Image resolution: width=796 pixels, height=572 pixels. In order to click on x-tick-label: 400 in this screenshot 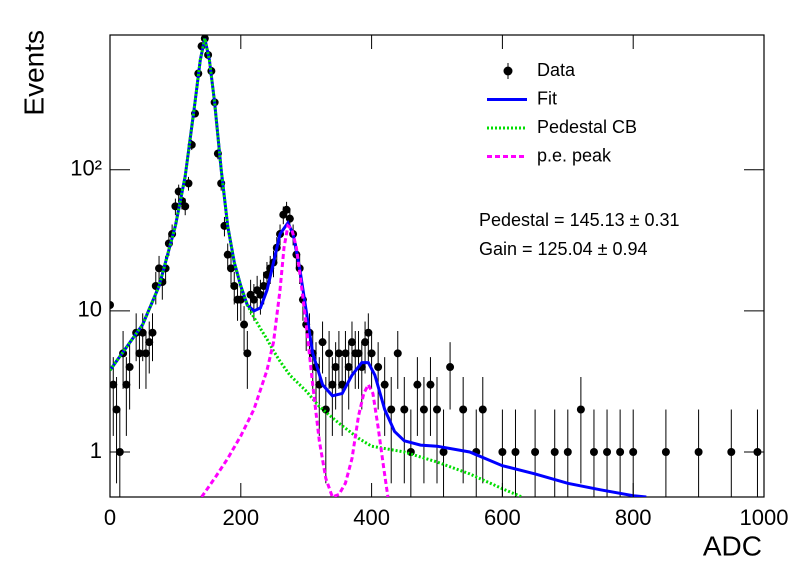, I will do `click(371, 517)`.